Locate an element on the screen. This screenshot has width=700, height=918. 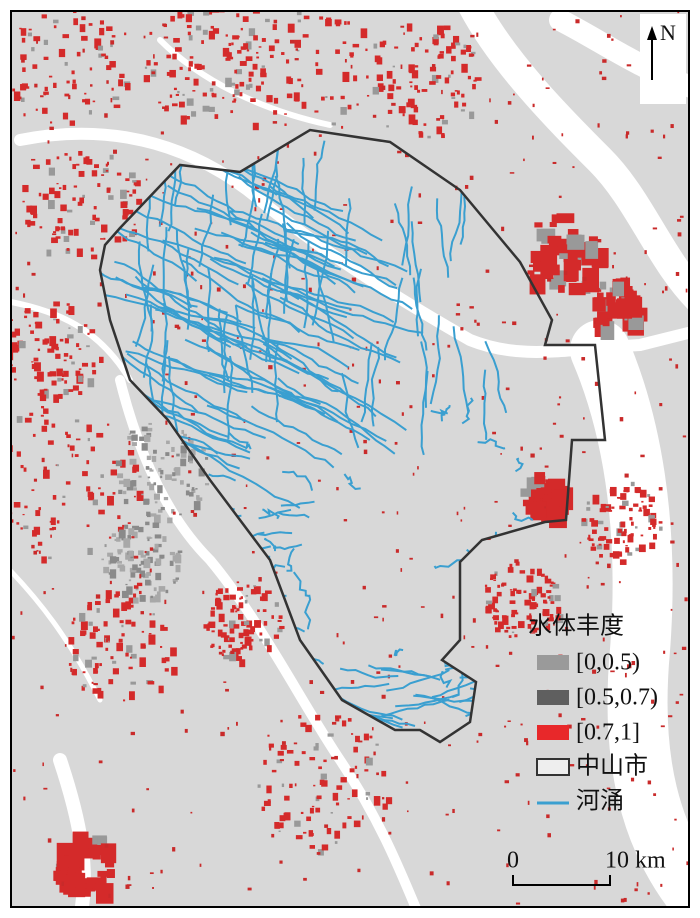
legend-title: 水体丰度 is located at coordinates (576, 626).